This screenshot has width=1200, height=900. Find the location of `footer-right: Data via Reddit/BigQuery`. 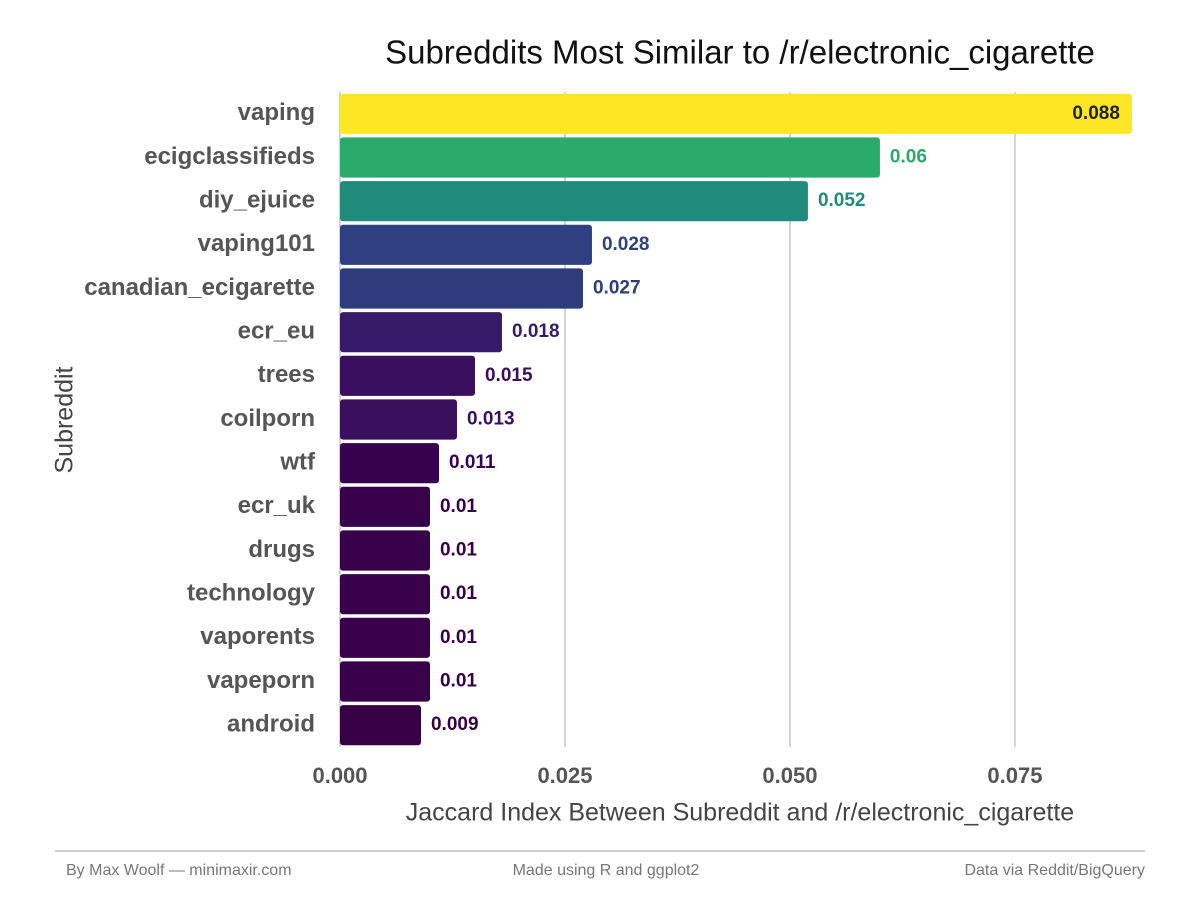

footer-right: Data via Reddit/BigQuery is located at coordinates (1054, 870).